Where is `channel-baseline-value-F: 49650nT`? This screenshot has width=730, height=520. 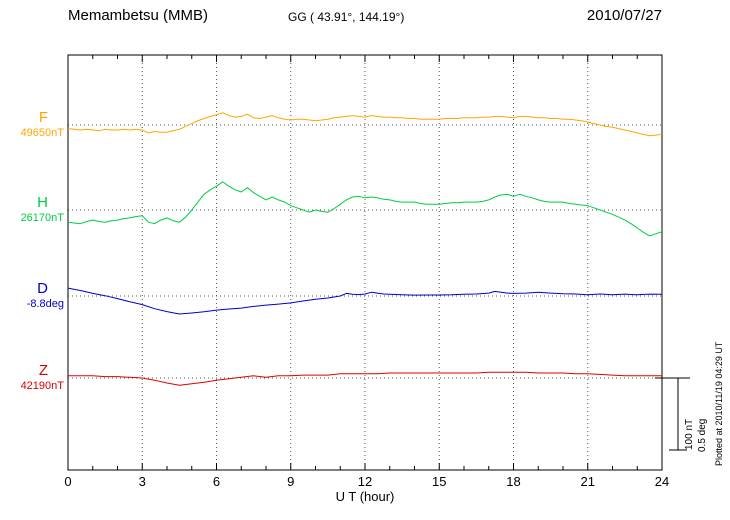 channel-baseline-value-F: 49650nT is located at coordinates (42, 133).